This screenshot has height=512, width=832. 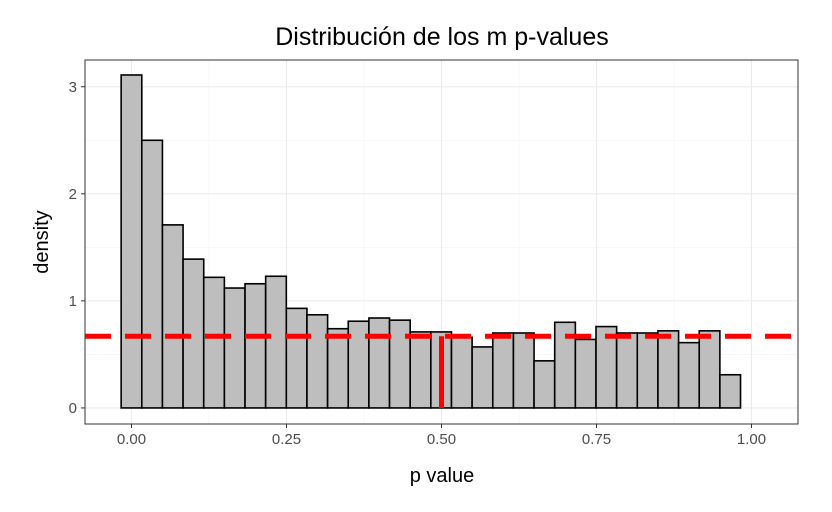 What do you see at coordinates (441, 370) in the screenshot?
I see `reference-lines` at bounding box center [441, 370].